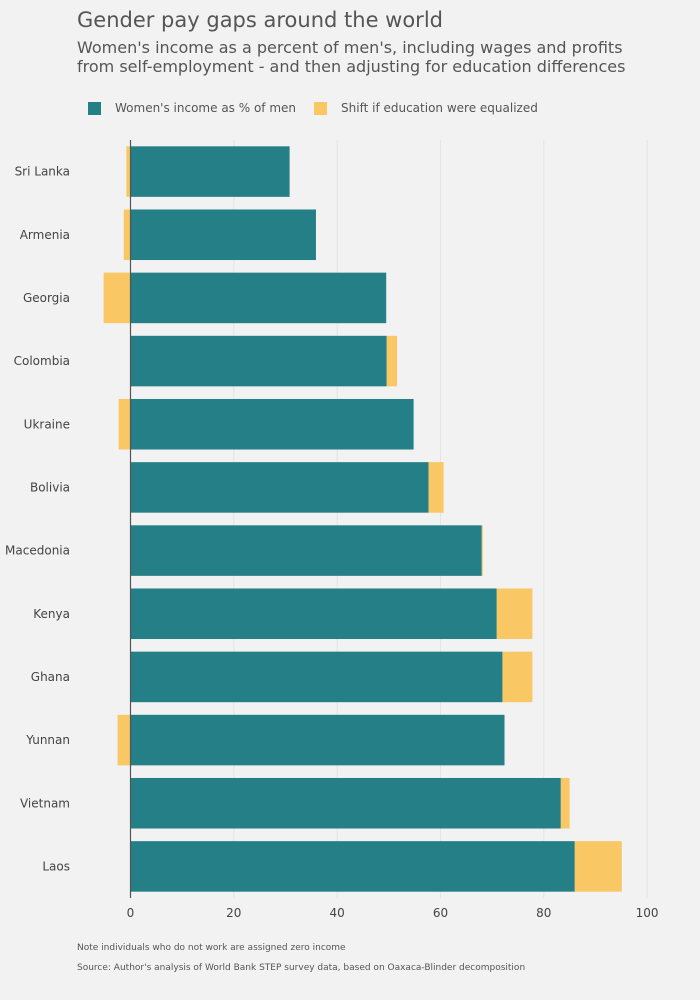 Image resolution: width=700 pixels, height=1000 pixels. Describe the element at coordinates (439, 108) in the screenshot. I see `legend-label-shift: Shift if education were equalized` at that location.